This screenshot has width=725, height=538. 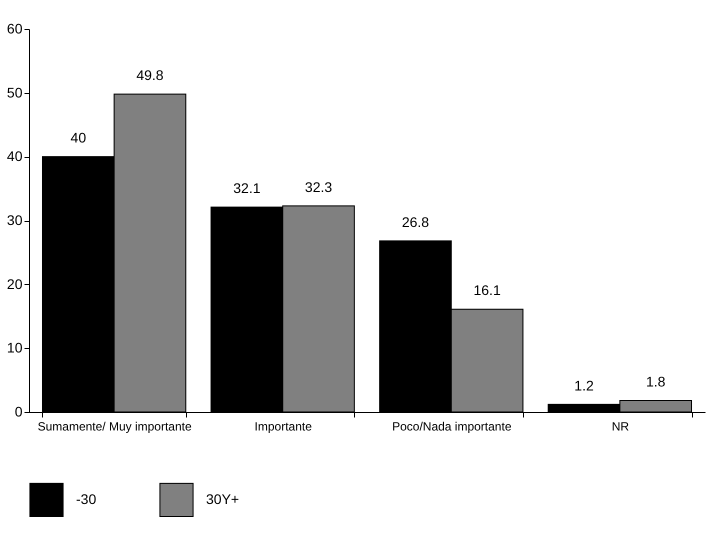 What do you see at coordinates (150, 75) in the screenshot?
I see `data-label: 49.8` at bounding box center [150, 75].